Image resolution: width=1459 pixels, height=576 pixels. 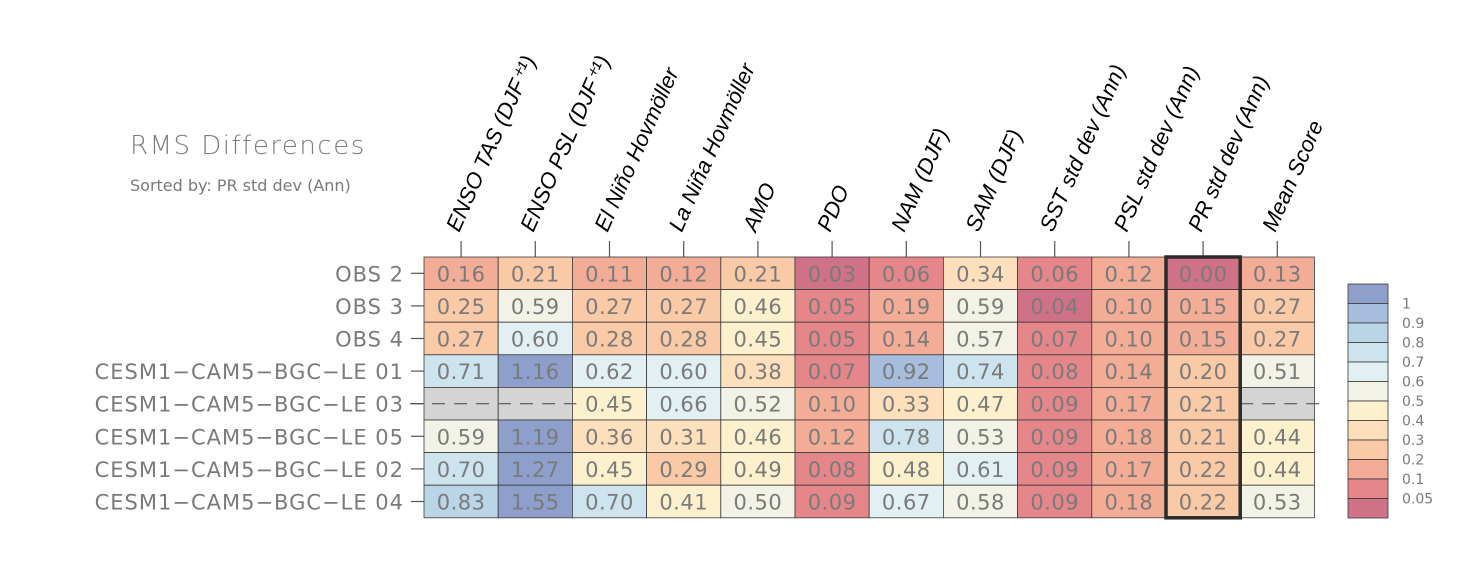 What do you see at coordinates (980, 340) in the screenshot?
I see `cell-value: 0.57` at bounding box center [980, 340].